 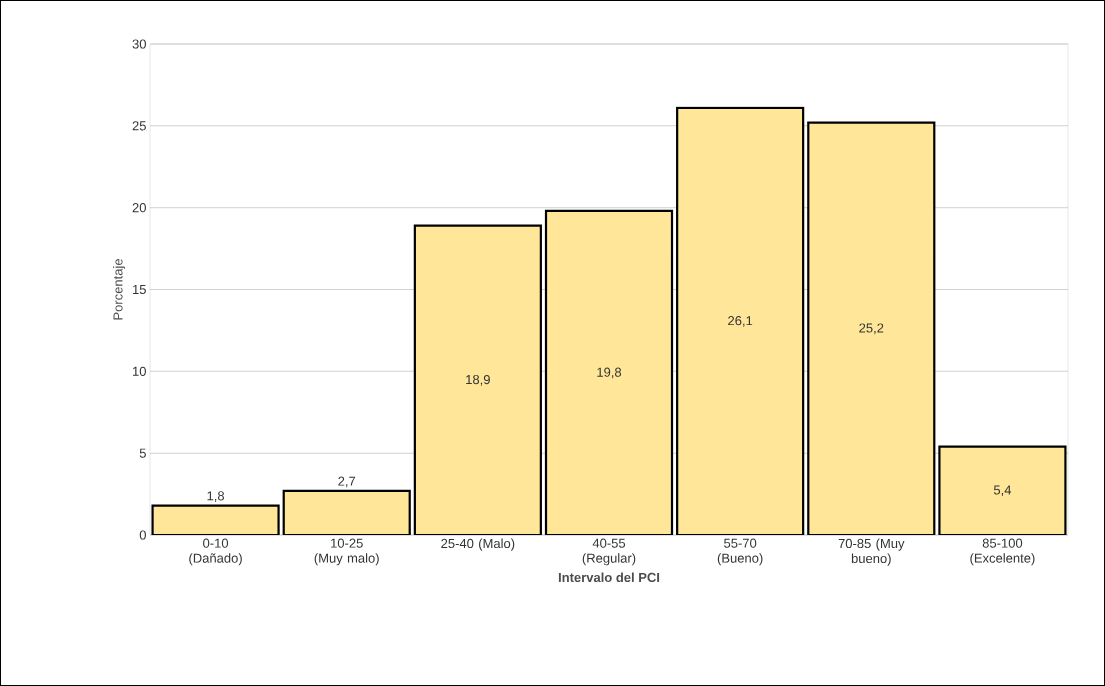 What do you see at coordinates (609, 577) in the screenshot?
I see `x-axis-title: Intervalo del PCI` at bounding box center [609, 577].